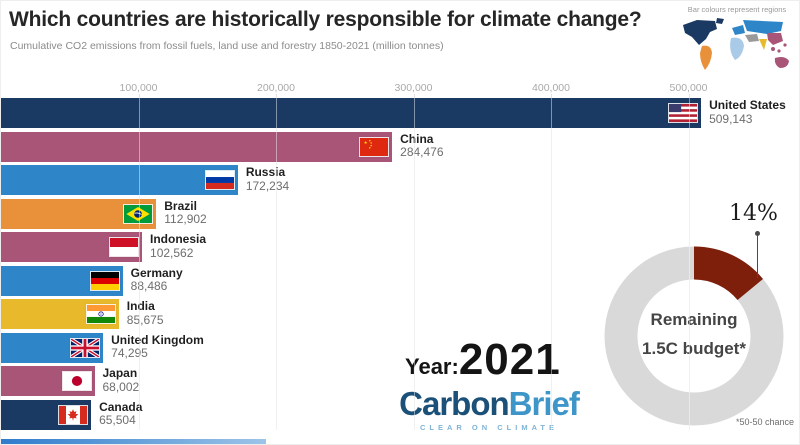 The width and height of the screenshot is (800, 445). I want to click on bar-row: China 284,476, so click(400, 146).